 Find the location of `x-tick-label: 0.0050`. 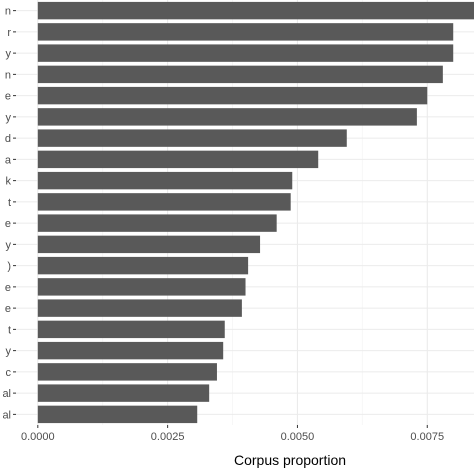

x-tick-label: 0.0050 is located at coordinates (298, 437).